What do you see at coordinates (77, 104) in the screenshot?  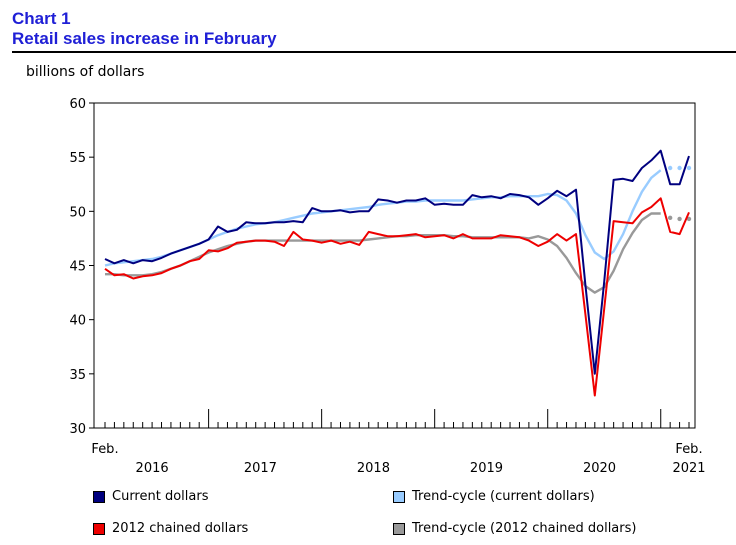 I see `y-tick-label: 60` at bounding box center [77, 104].